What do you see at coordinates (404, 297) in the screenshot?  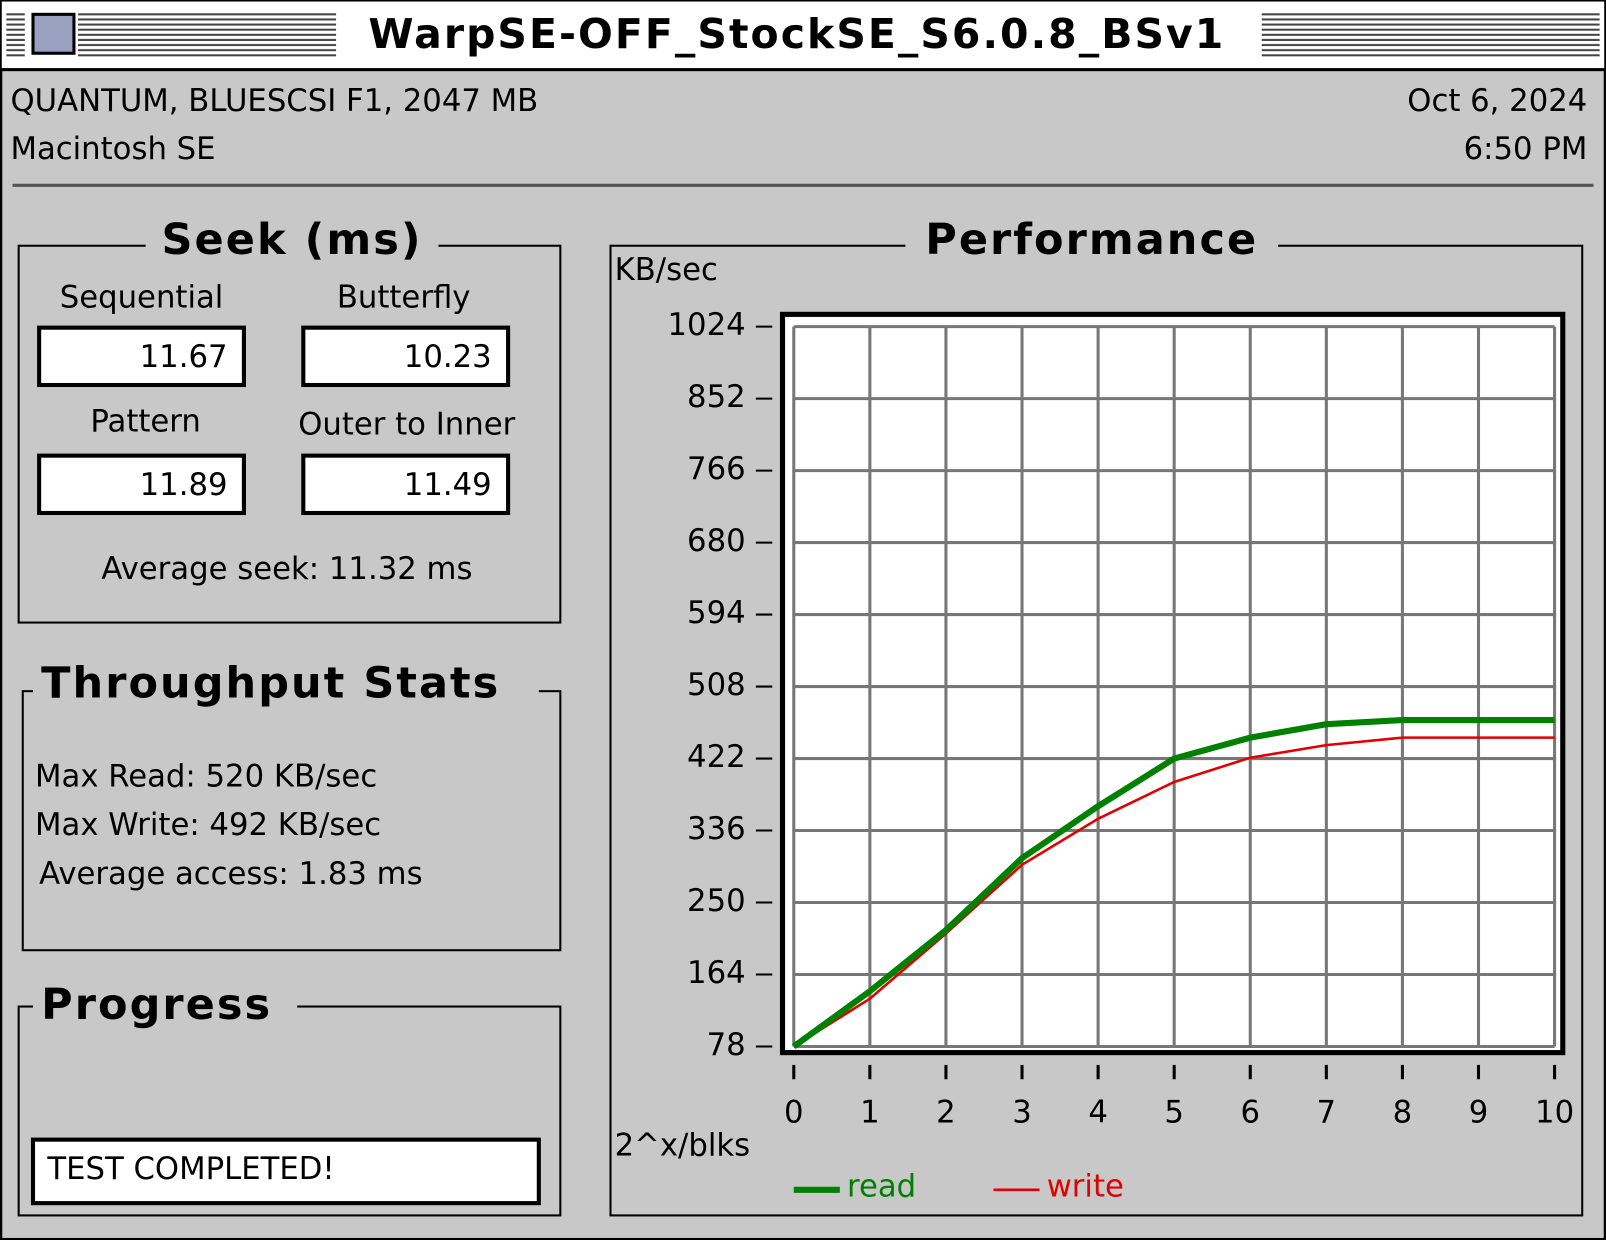 I see `field-label: Butterfly` at bounding box center [404, 297].